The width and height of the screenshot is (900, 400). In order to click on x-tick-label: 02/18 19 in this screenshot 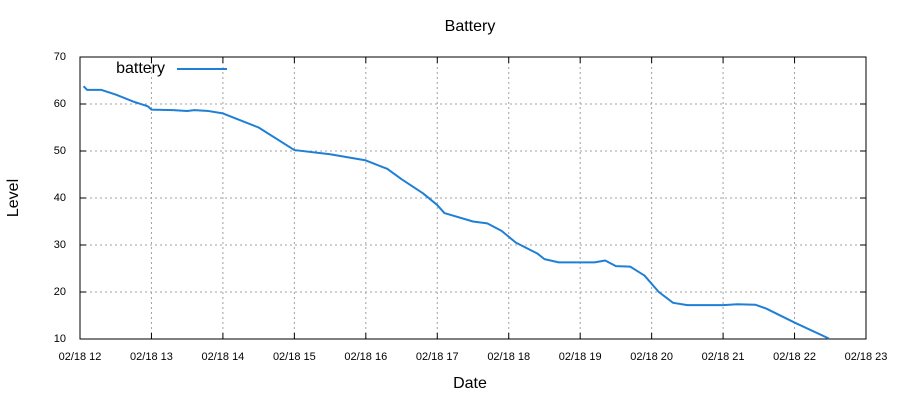, I will do `click(580, 357)`.